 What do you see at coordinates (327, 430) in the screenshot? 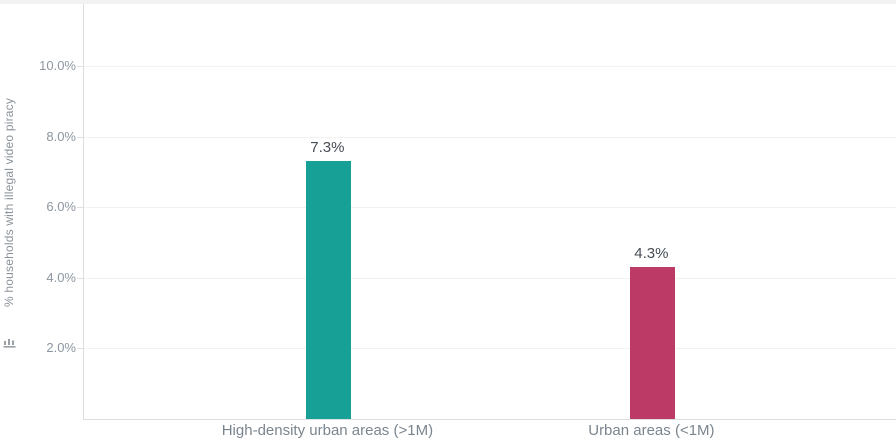
I see `x-category-label: High-density urban areas (>1M)` at bounding box center [327, 430].